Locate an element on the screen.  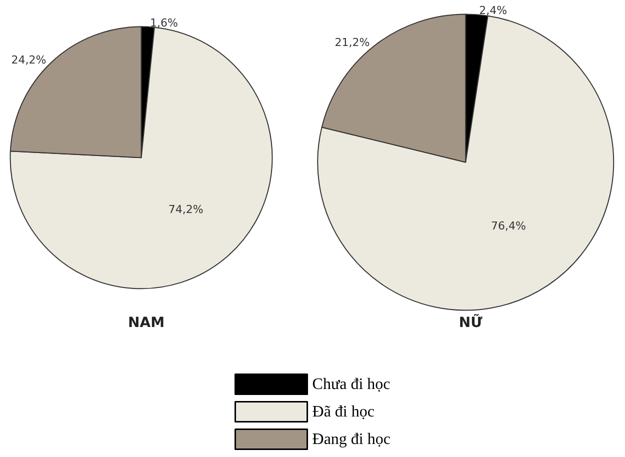
data-label: 21,2% is located at coordinates (352, 43).